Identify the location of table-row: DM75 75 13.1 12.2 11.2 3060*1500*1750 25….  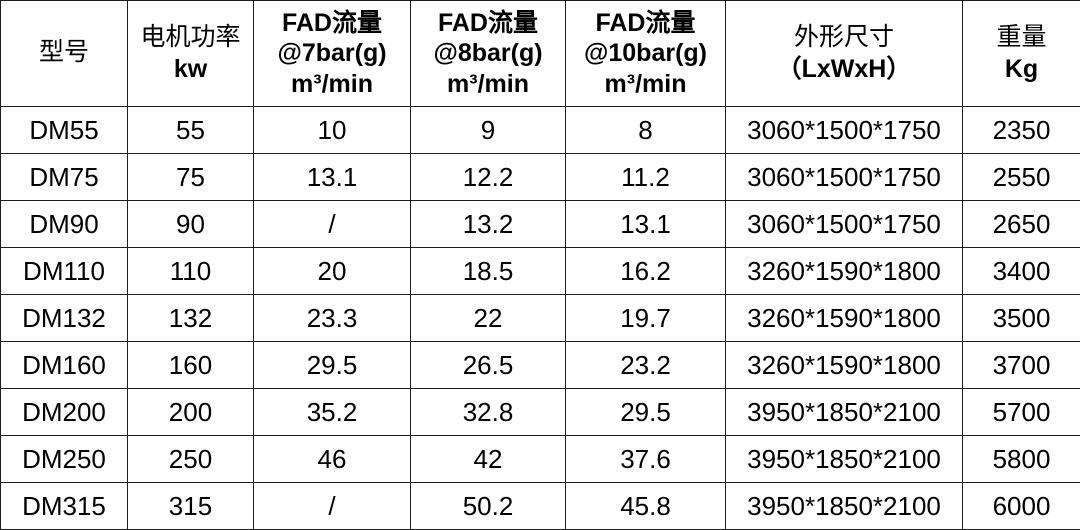
(540, 177).